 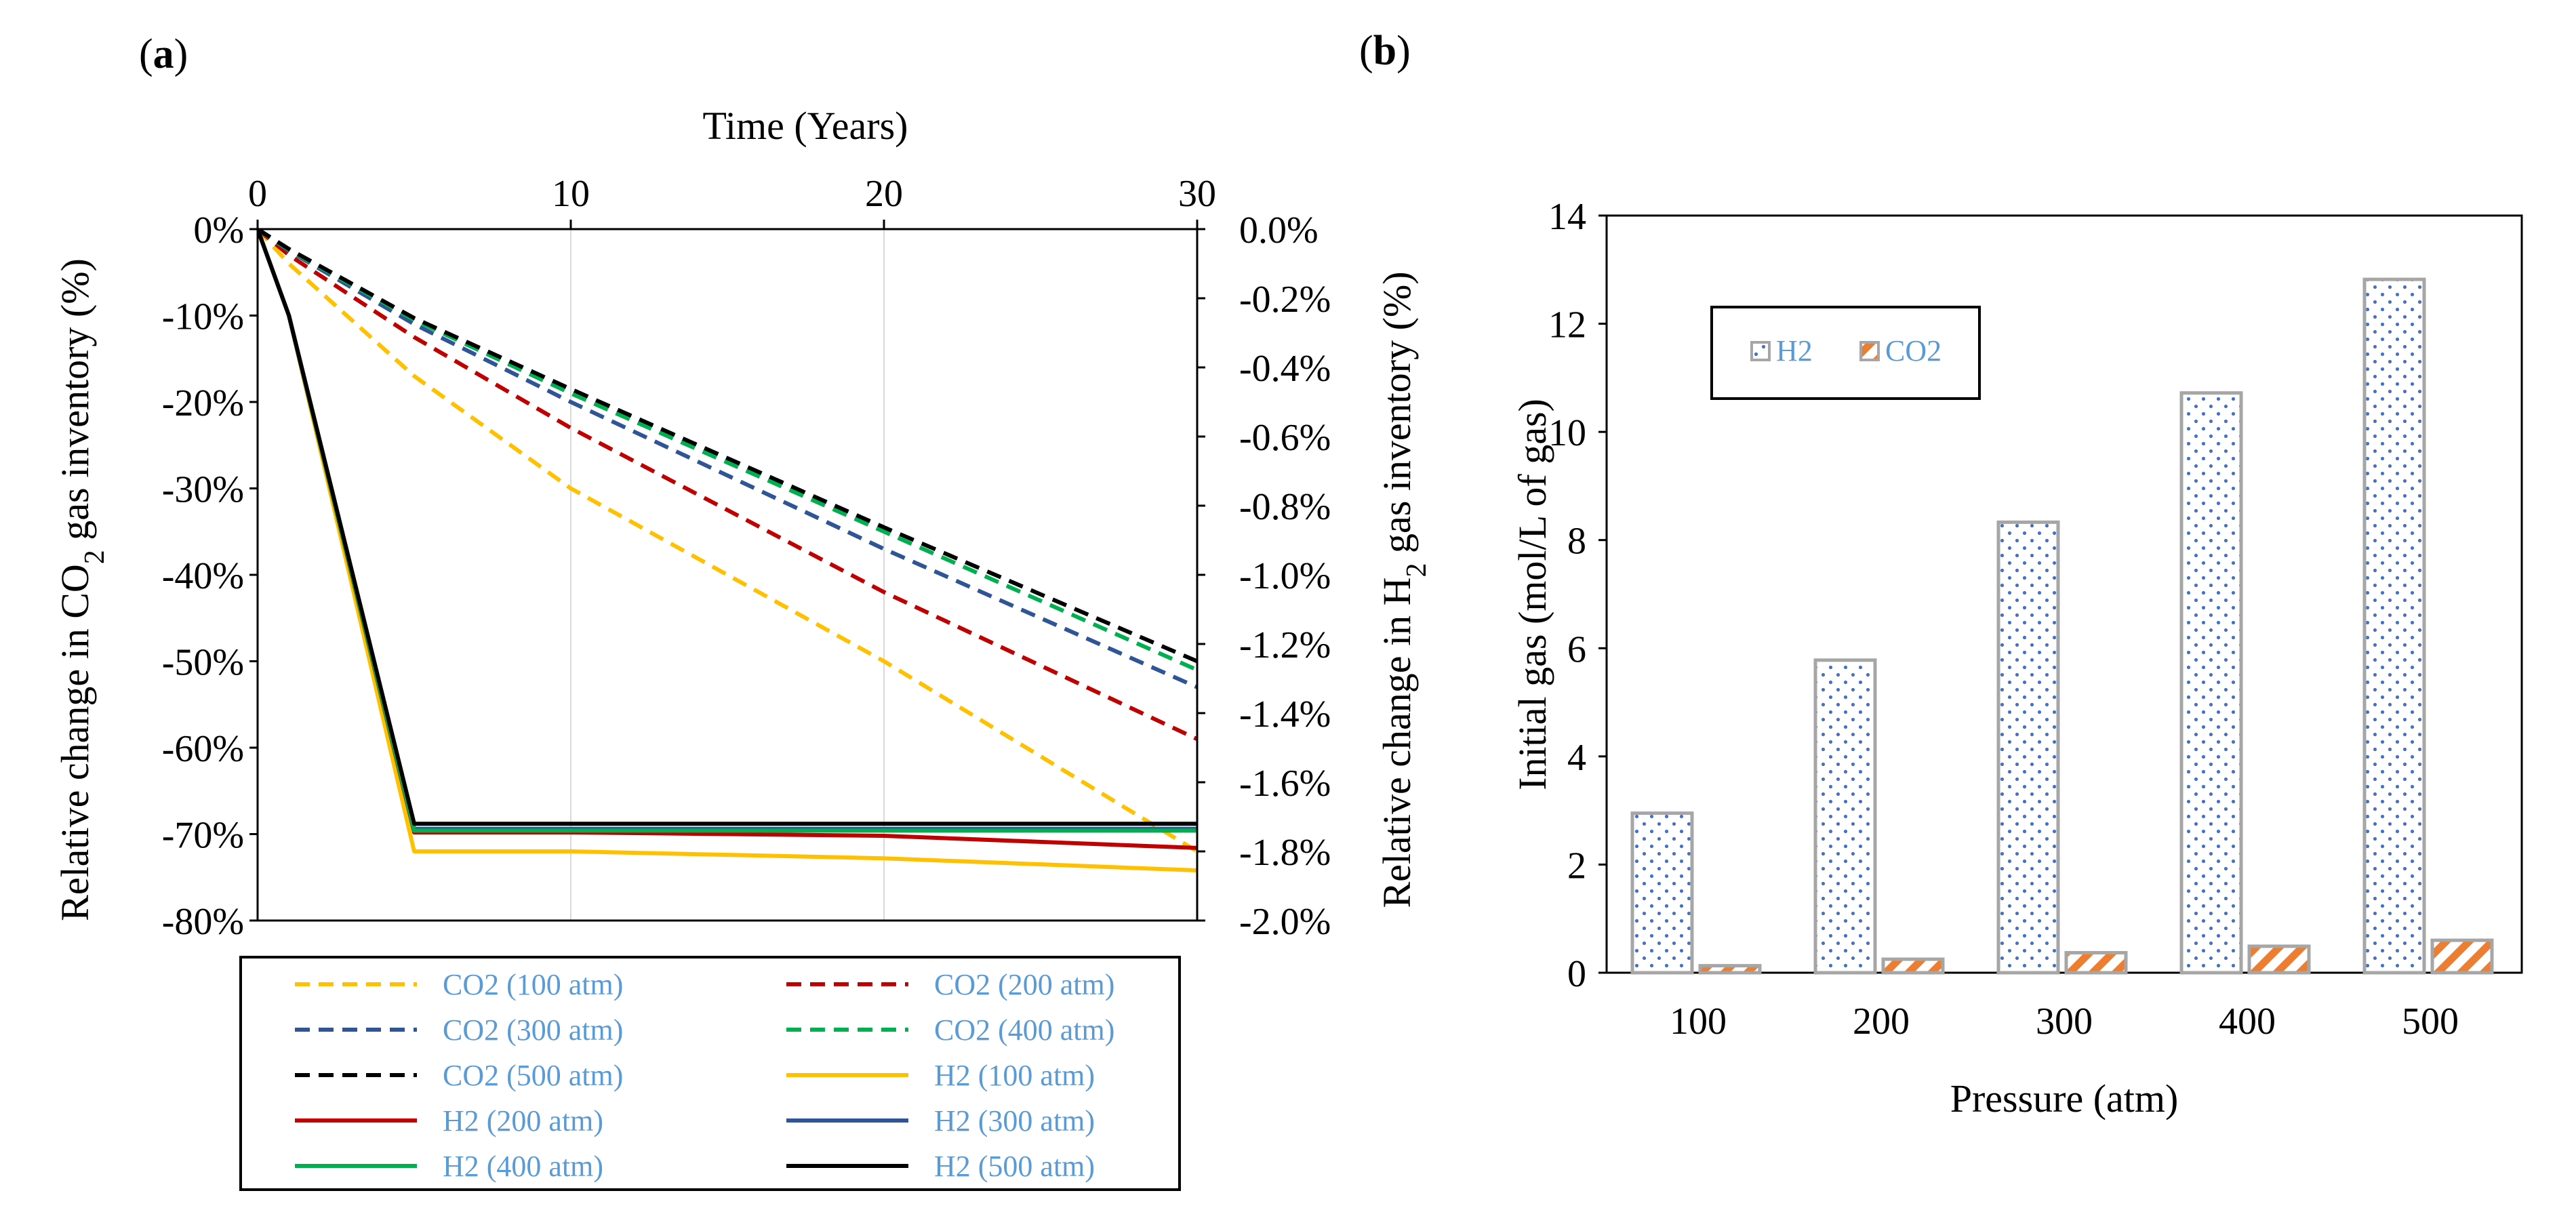 I want to click on panel-a-x-tick-label: 20, so click(x=884, y=194).